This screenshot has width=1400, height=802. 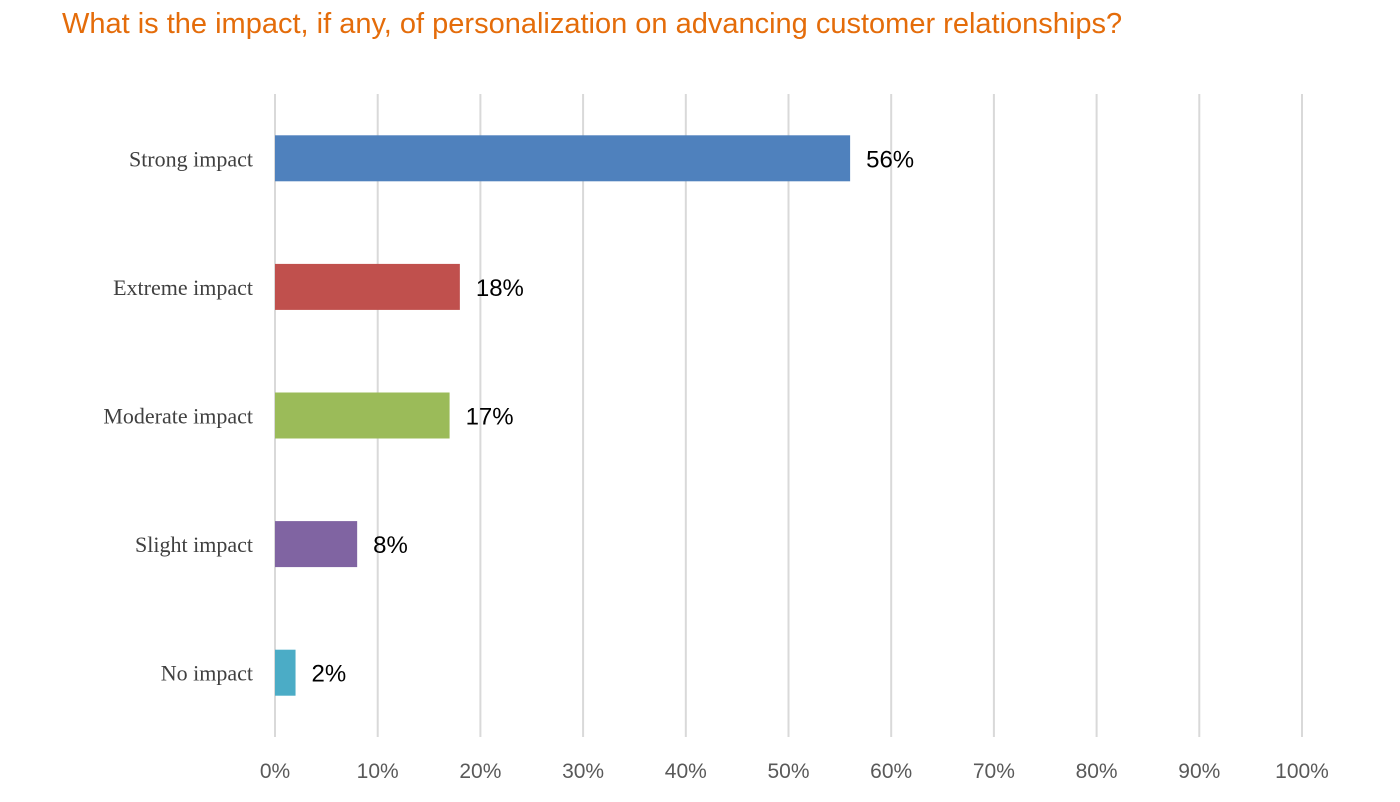 What do you see at coordinates (480, 771) in the screenshot?
I see `x-tick-label-2: 20%` at bounding box center [480, 771].